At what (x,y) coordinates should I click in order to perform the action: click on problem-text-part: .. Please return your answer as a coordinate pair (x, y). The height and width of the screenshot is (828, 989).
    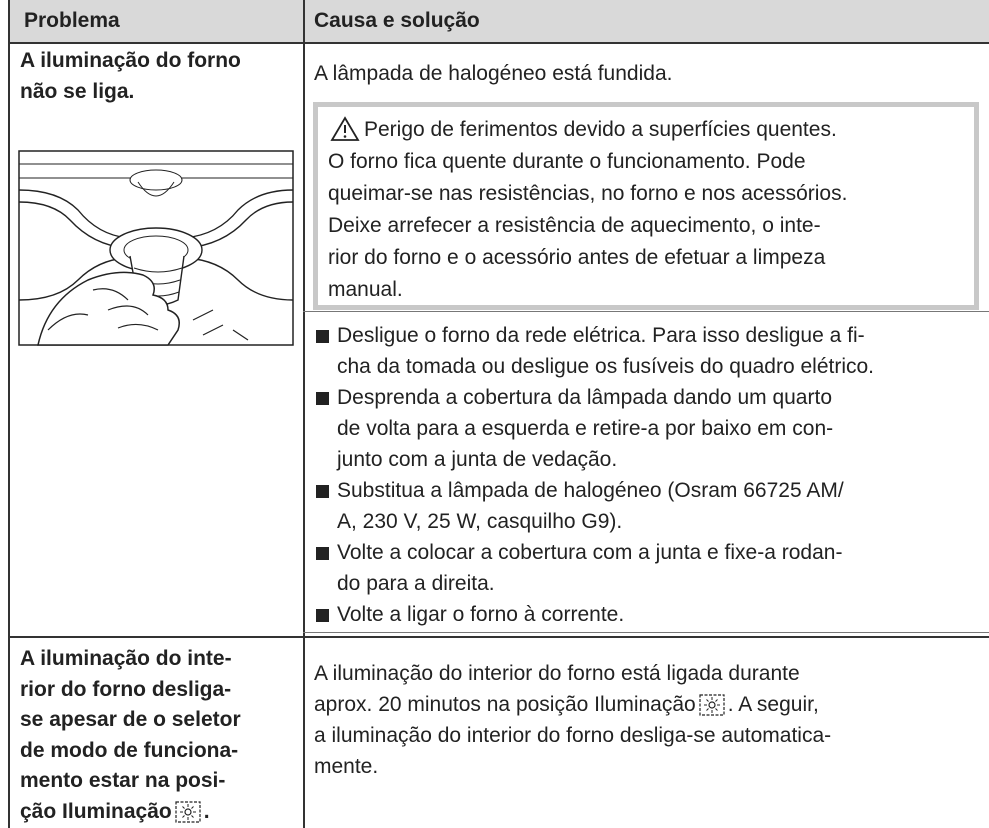
    Looking at the image, I should click on (206, 811).